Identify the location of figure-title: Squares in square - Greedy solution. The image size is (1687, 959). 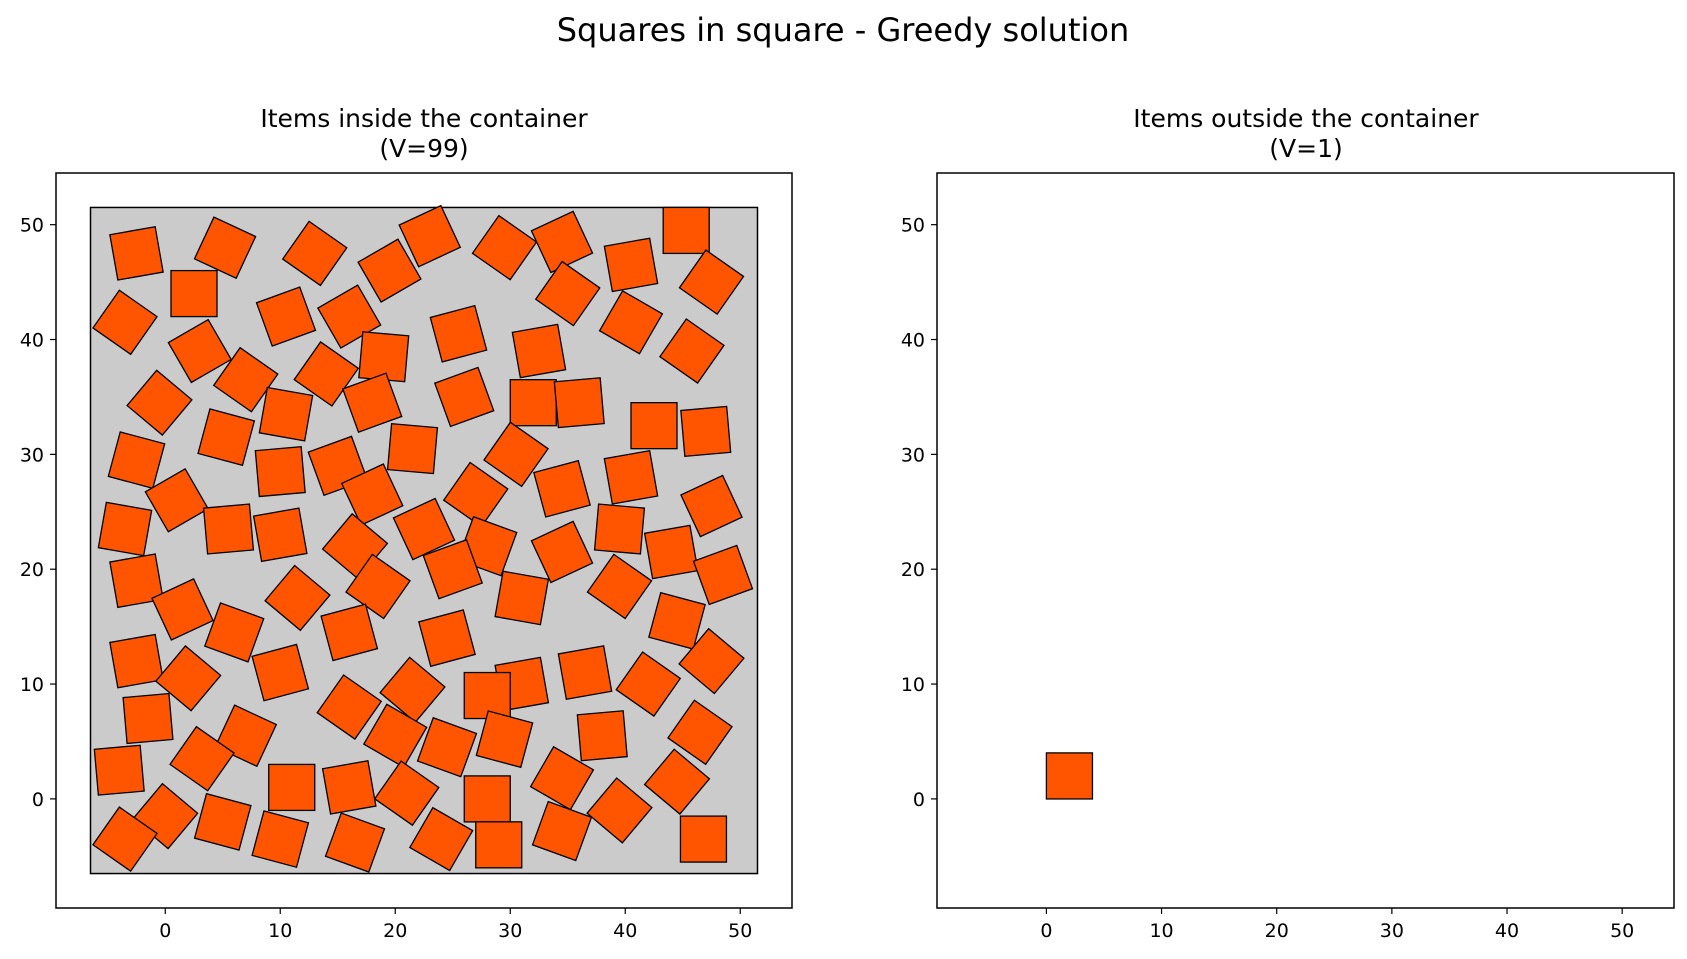
(843, 30).